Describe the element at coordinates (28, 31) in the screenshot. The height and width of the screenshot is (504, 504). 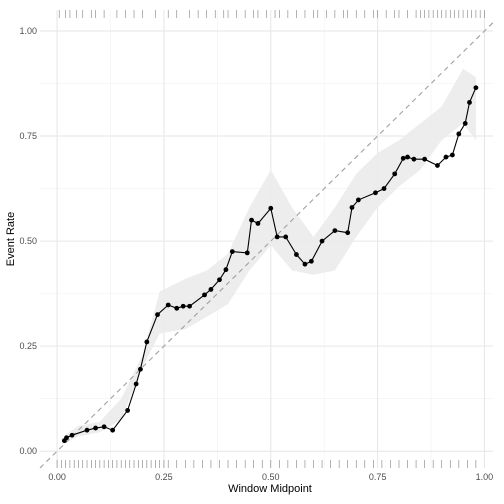
I see `y-tick-label-4: 1.00` at that location.